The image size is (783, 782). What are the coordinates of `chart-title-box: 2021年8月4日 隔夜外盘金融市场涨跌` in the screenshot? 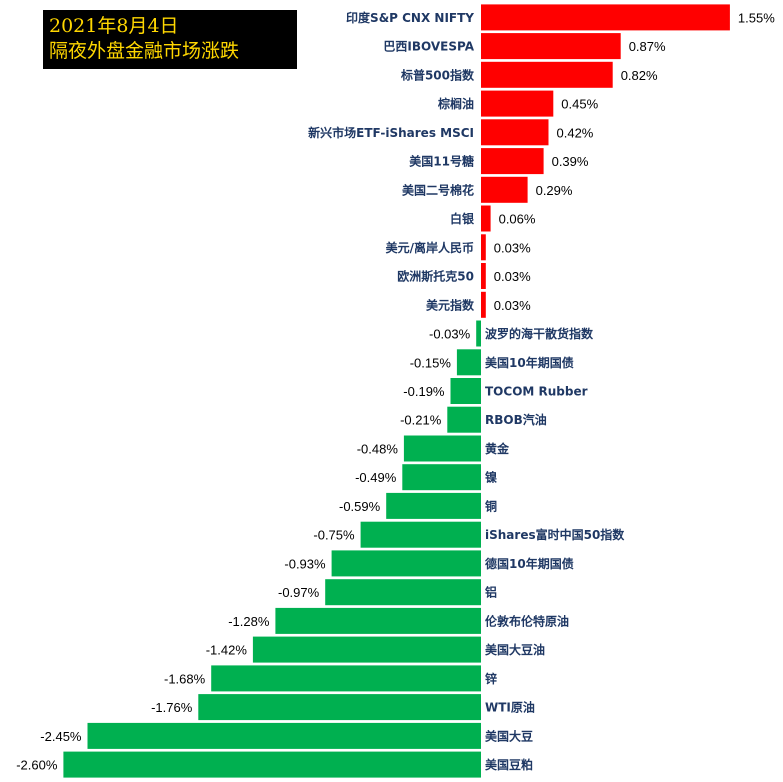 It's located at (170, 39).